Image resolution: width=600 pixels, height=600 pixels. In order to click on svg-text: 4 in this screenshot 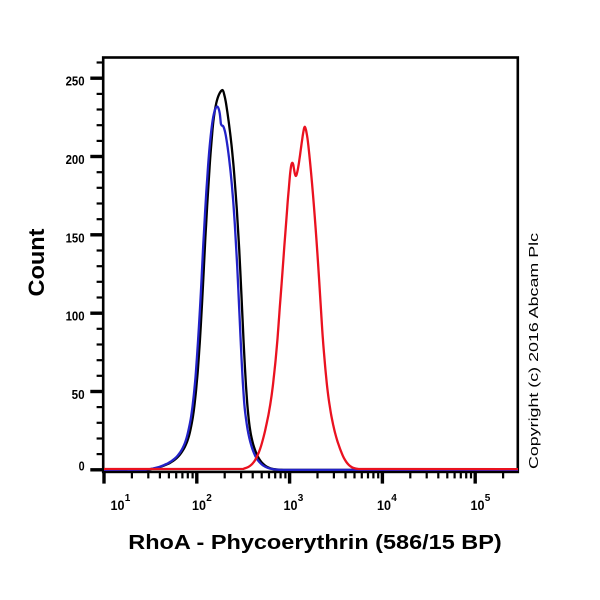, I will do `click(394, 498)`.